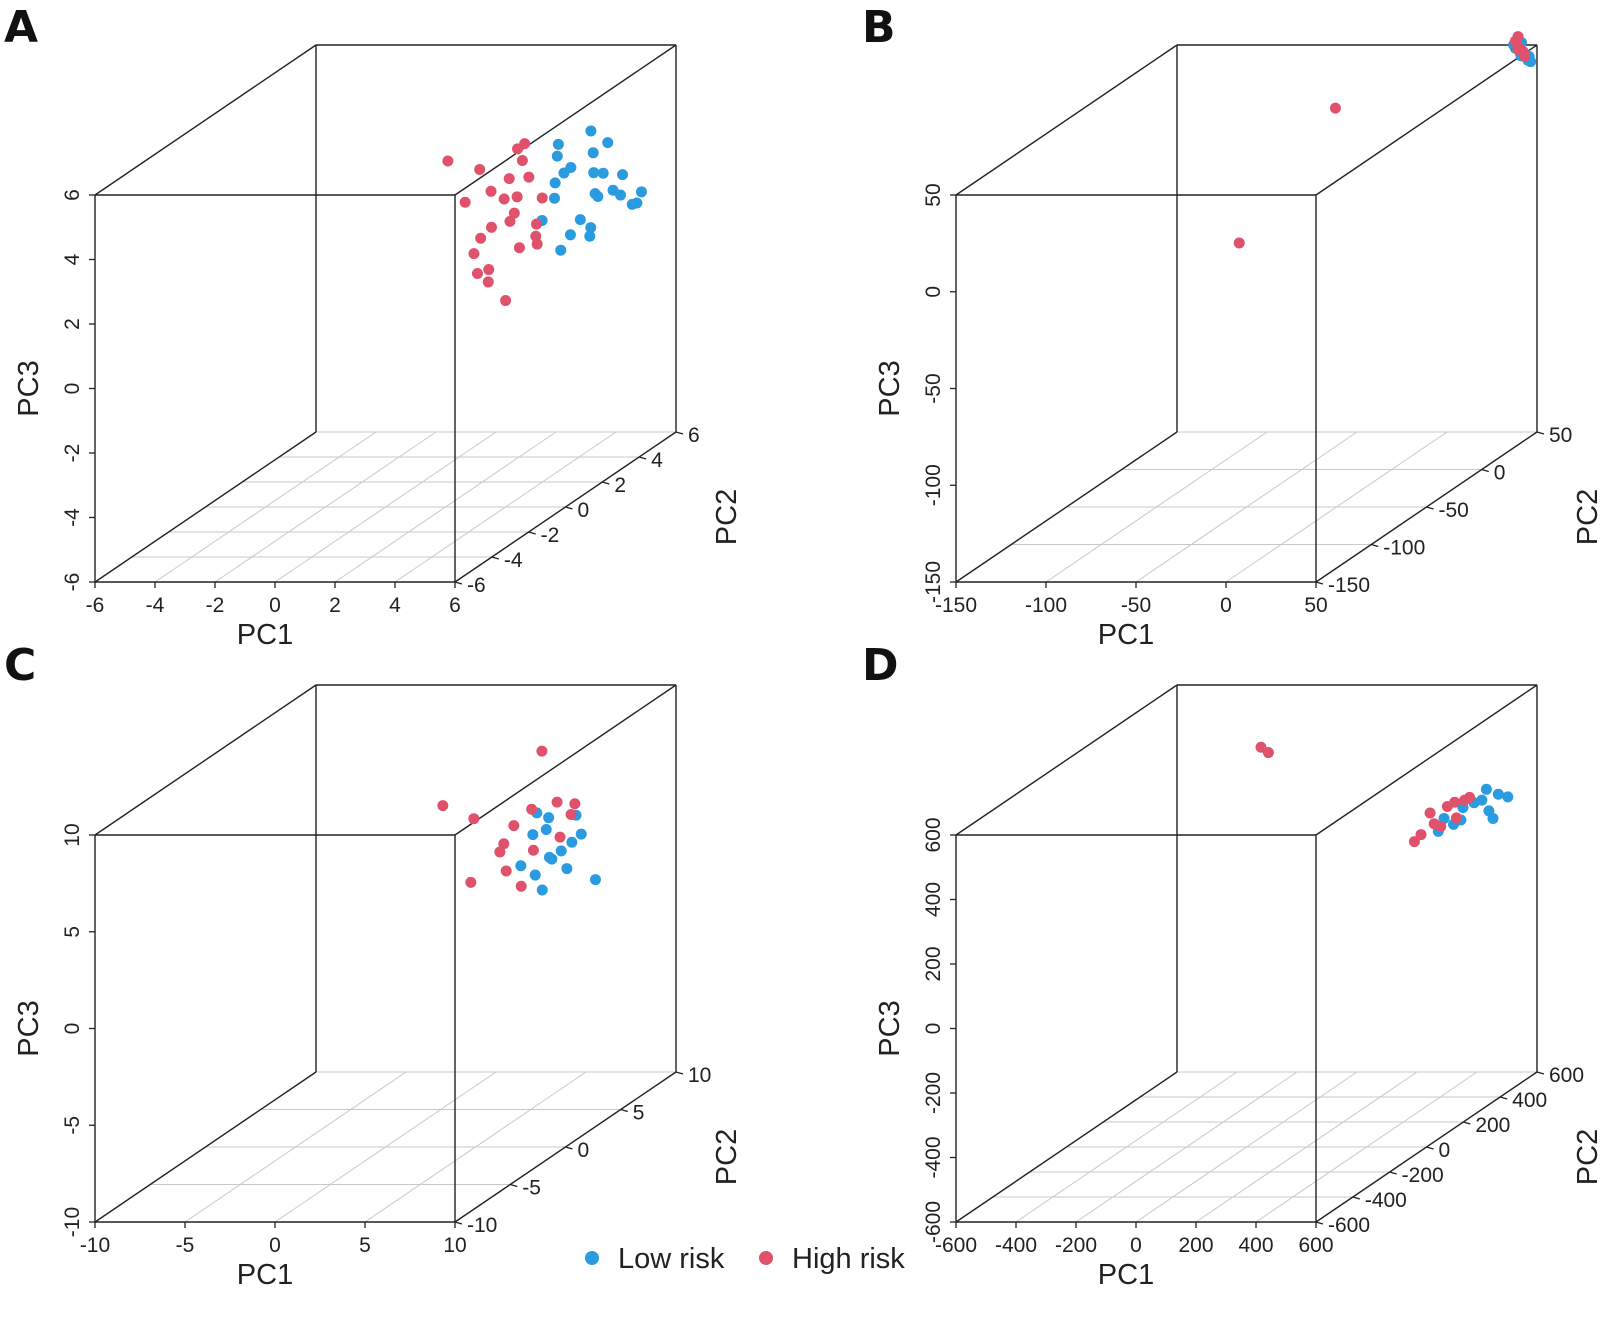 The width and height of the screenshot is (1621, 1328). Describe the element at coordinates (933, 485) in the screenshot. I see `z-tick-label: -100` at that location.